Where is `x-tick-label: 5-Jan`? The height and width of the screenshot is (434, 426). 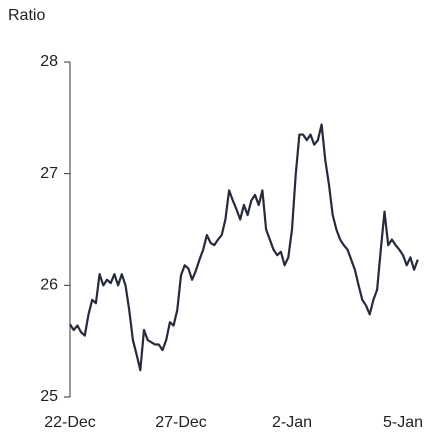
x-tick-label: 5-Jan is located at coordinates (403, 422).